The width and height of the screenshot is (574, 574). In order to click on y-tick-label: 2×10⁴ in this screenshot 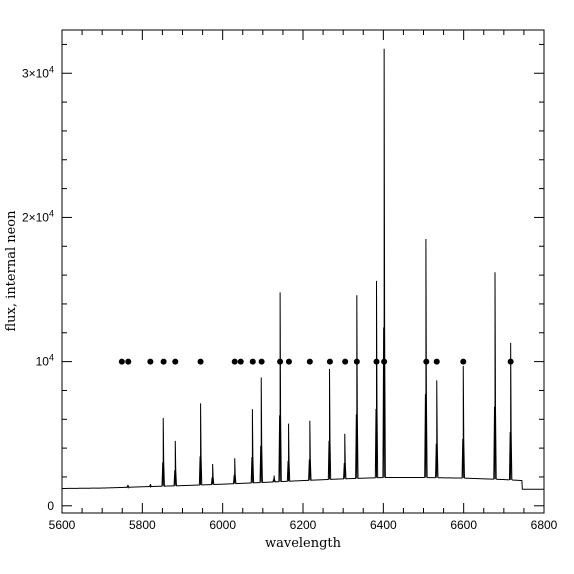, I will do `click(38, 216)`.